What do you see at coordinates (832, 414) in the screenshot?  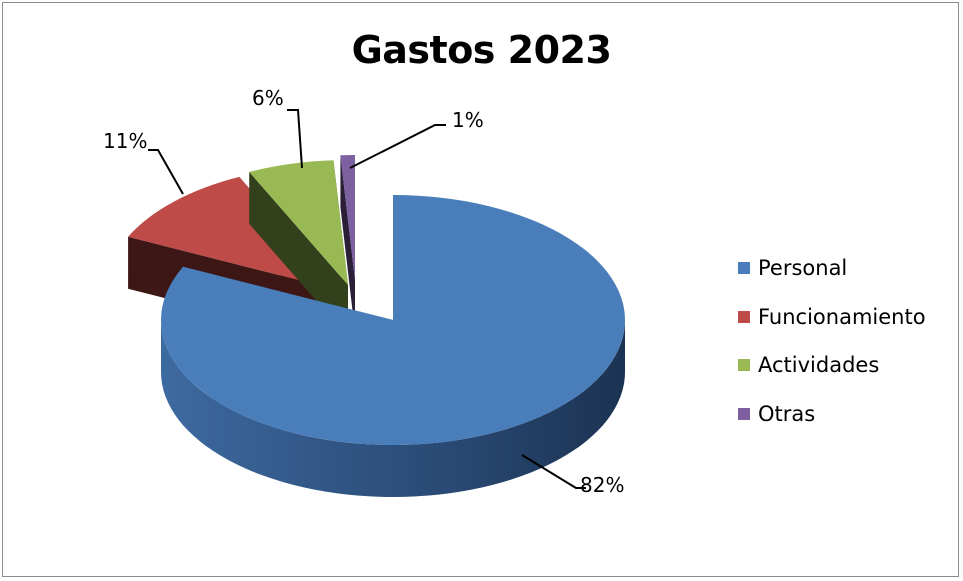 I see `legend-item-otras: Otras` at bounding box center [832, 414].